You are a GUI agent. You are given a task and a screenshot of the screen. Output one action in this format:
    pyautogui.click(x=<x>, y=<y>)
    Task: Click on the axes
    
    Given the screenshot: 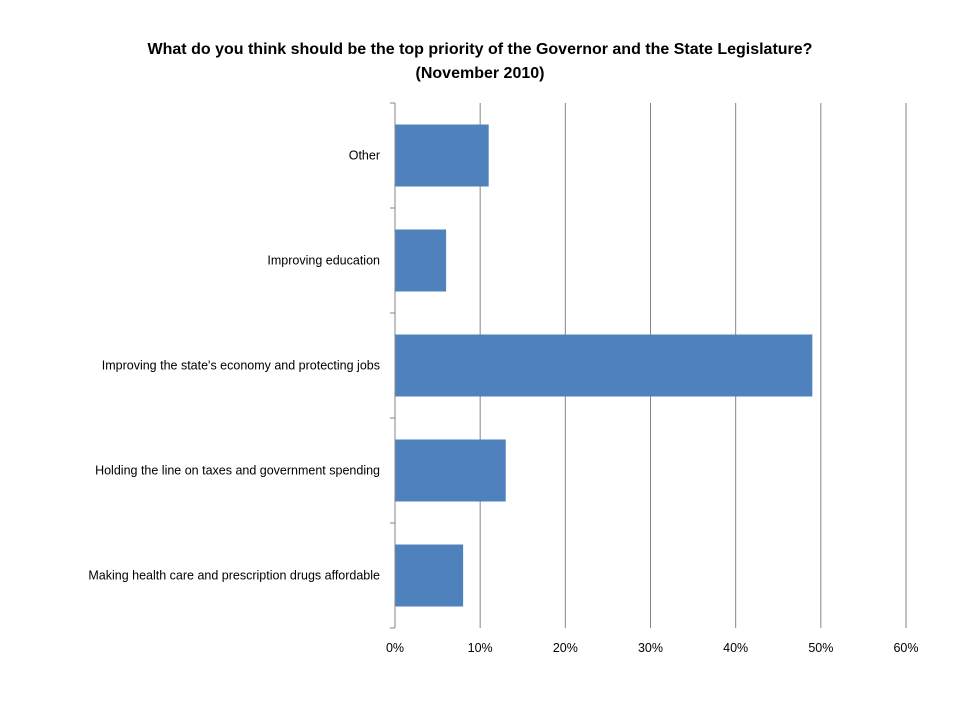 What is the action you would take?
    pyautogui.click(x=393, y=365)
    